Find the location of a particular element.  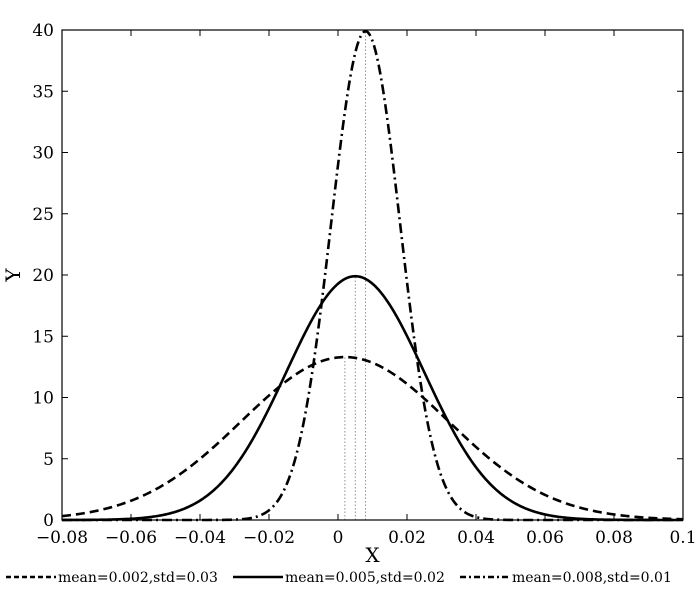

x-tick-label: −0.06 is located at coordinates (131, 538).